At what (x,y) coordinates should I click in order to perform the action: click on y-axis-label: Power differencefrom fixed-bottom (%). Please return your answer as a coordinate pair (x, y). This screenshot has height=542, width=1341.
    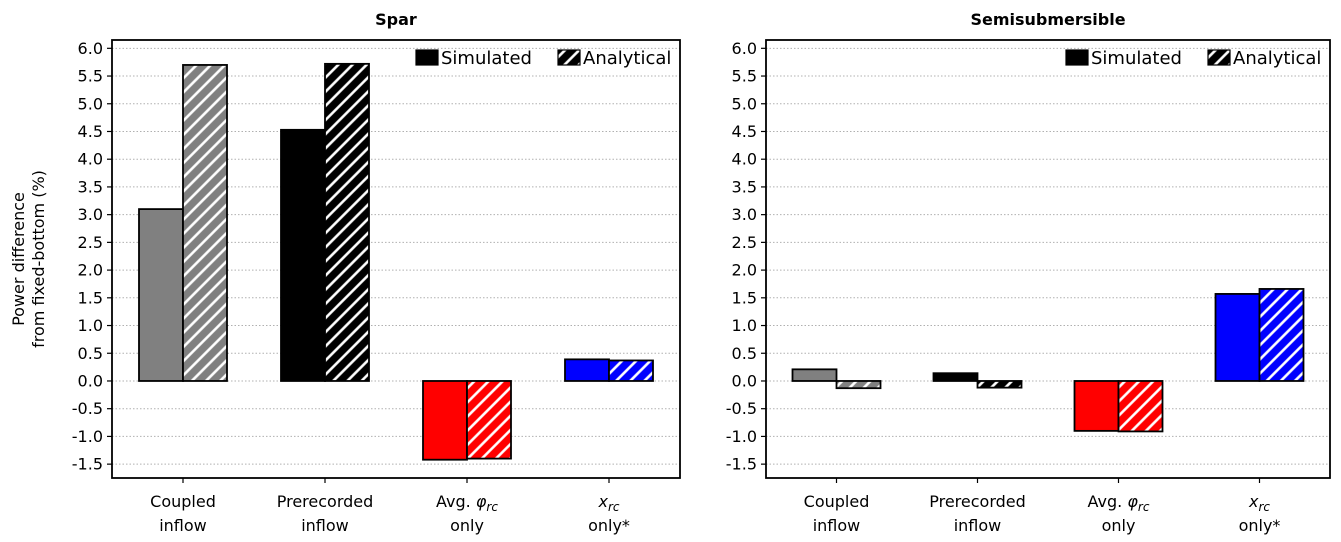
    Looking at the image, I should click on (28, 259).